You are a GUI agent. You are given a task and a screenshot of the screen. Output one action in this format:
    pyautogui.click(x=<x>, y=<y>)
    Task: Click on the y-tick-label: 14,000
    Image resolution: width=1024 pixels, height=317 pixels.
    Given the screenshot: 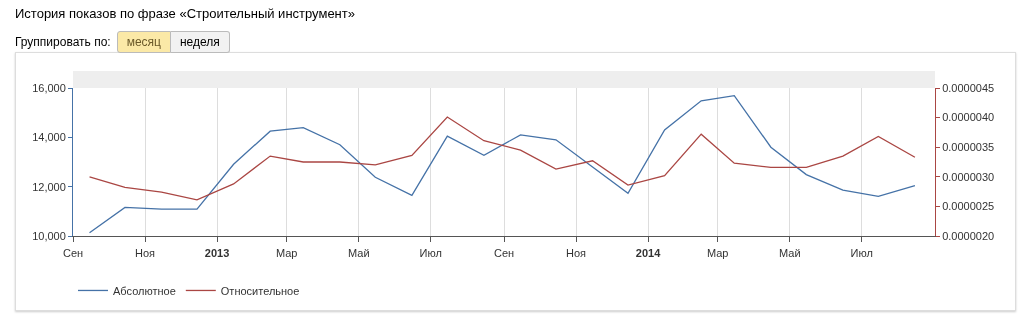 What is the action you would take?
    pyautogui.click(x=49, y=137)
    